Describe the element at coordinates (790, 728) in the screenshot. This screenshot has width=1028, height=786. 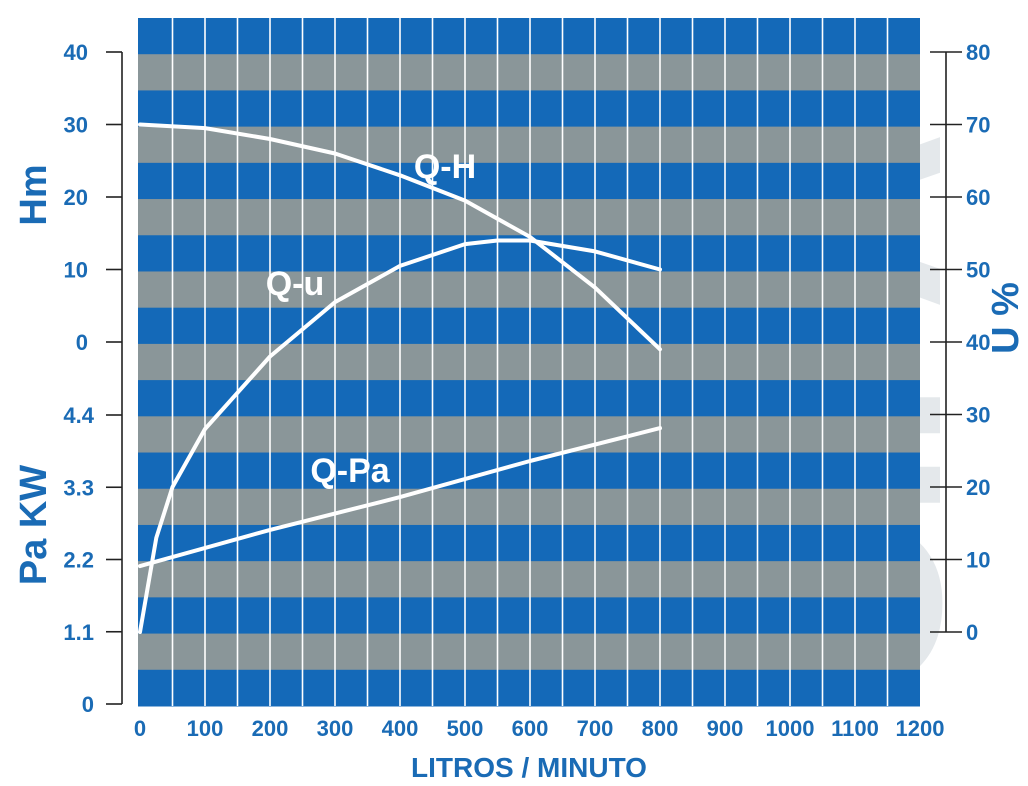
I see `x-tick-label: 1000` at that location.